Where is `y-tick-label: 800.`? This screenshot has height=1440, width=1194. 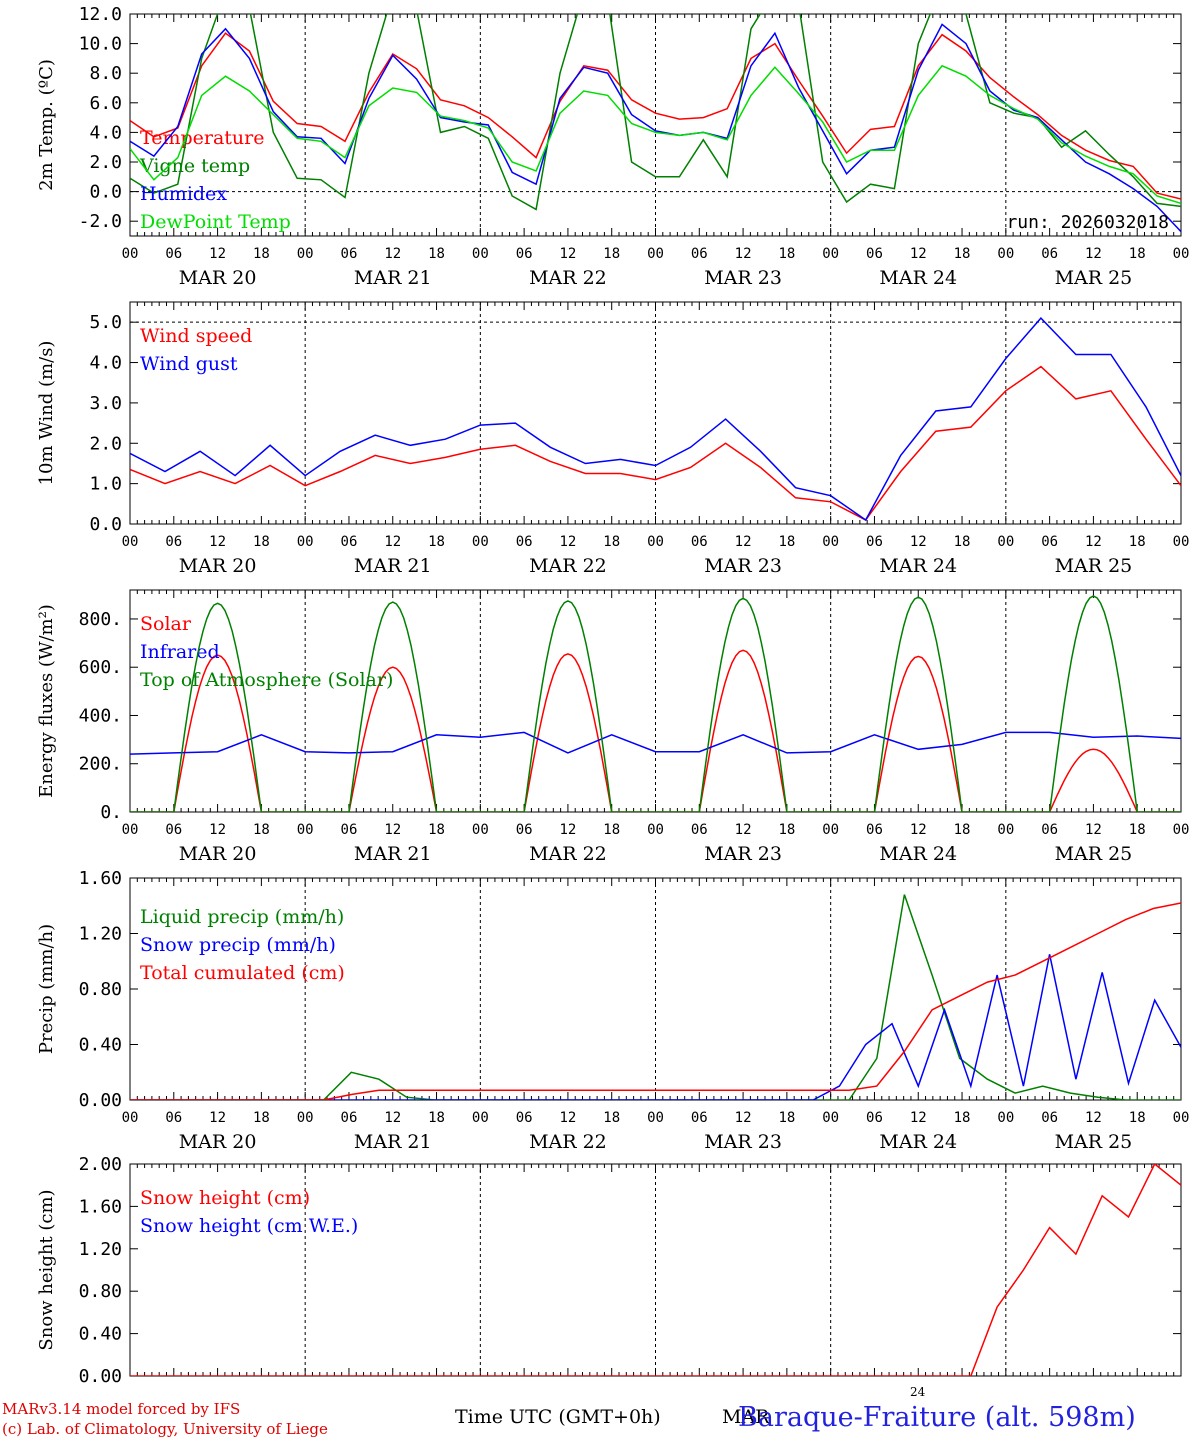
y-tick-label: 800. is located at coordinates (100, 619).